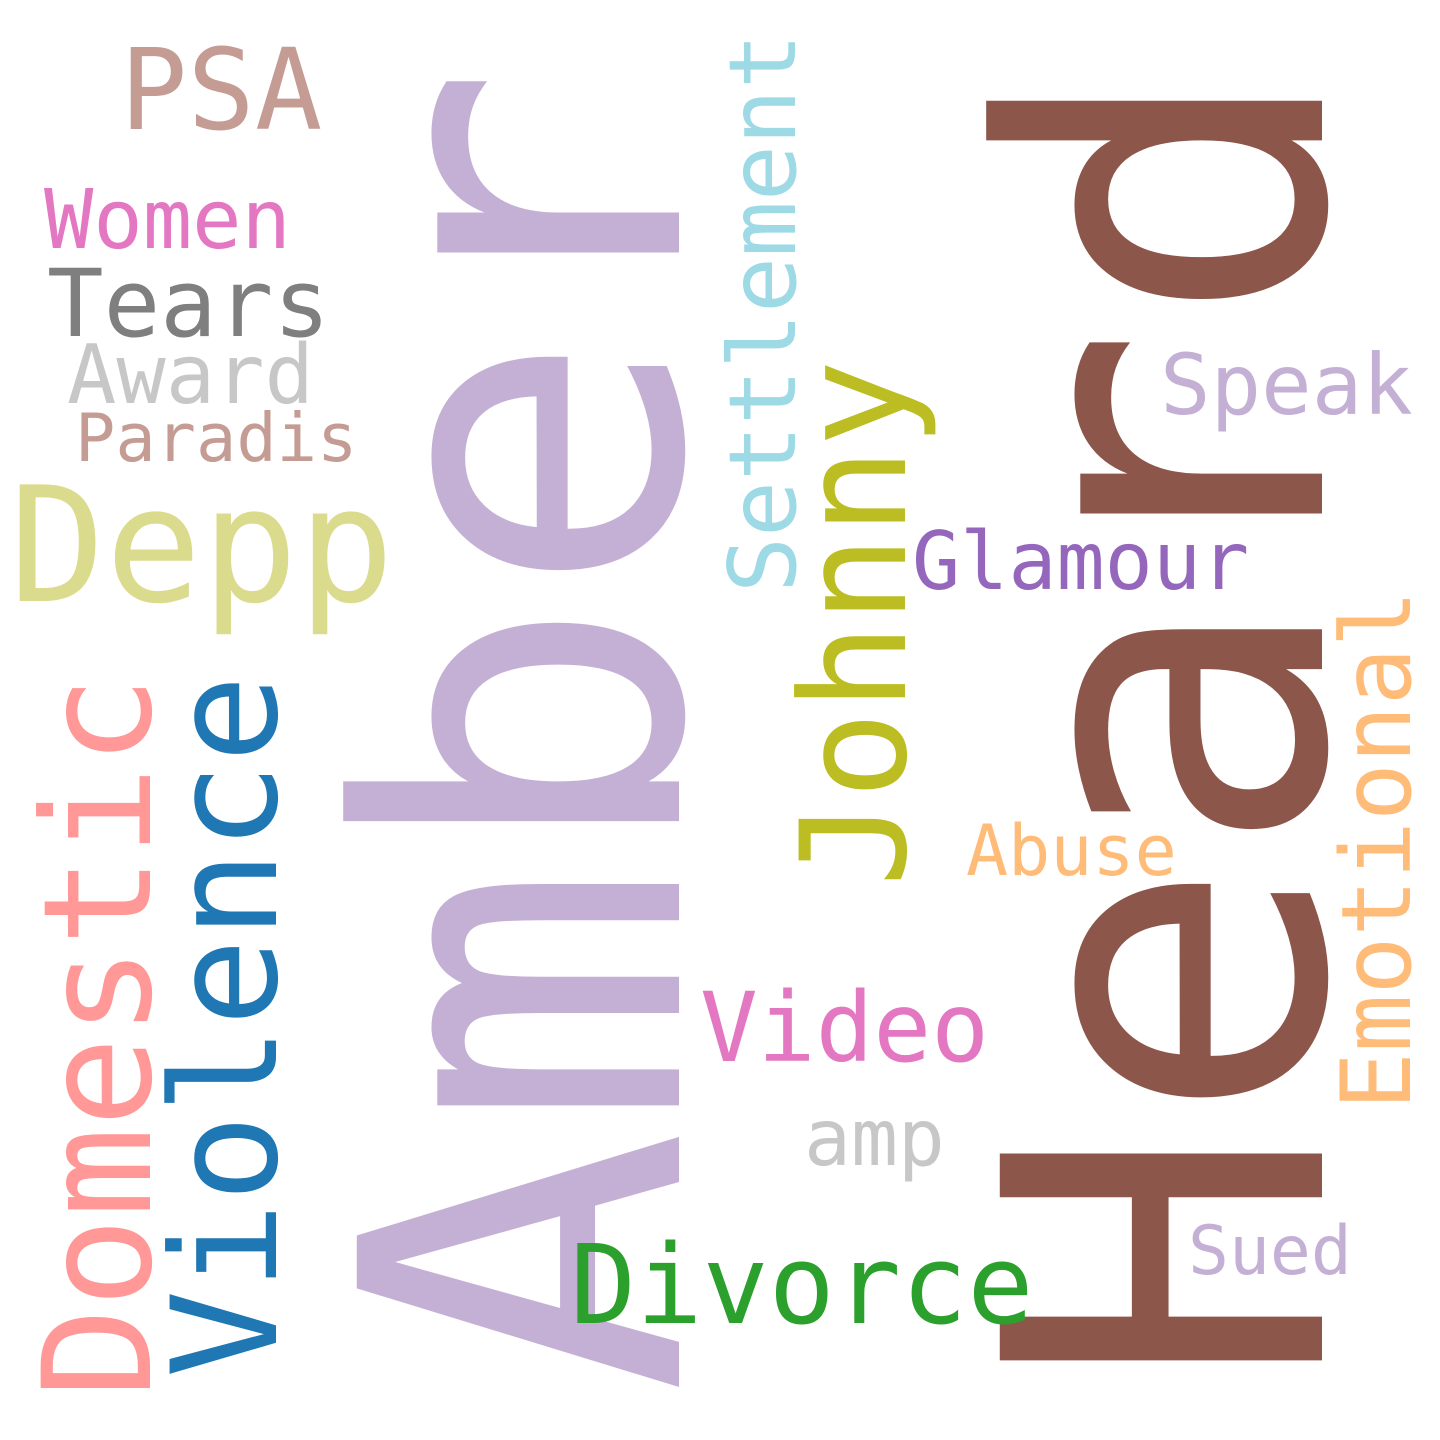 The height and width of the screenshot is (1440, 1440). I want to click on word-tears: Tears, so click(188, 304).